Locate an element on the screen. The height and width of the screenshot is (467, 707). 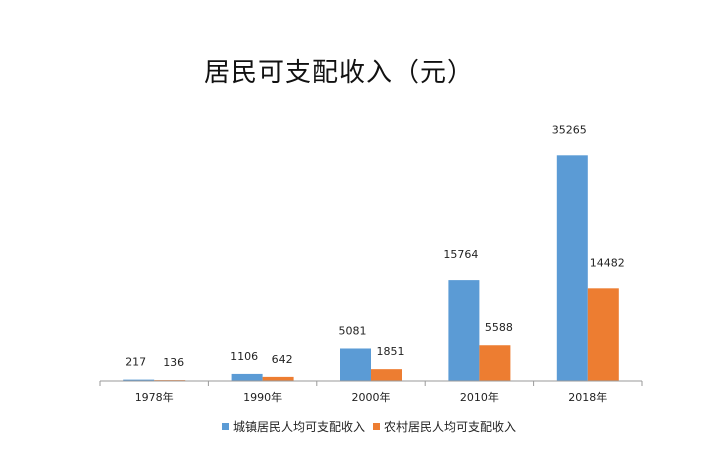
data-label: 14482 is located at coordinates (607, 262).